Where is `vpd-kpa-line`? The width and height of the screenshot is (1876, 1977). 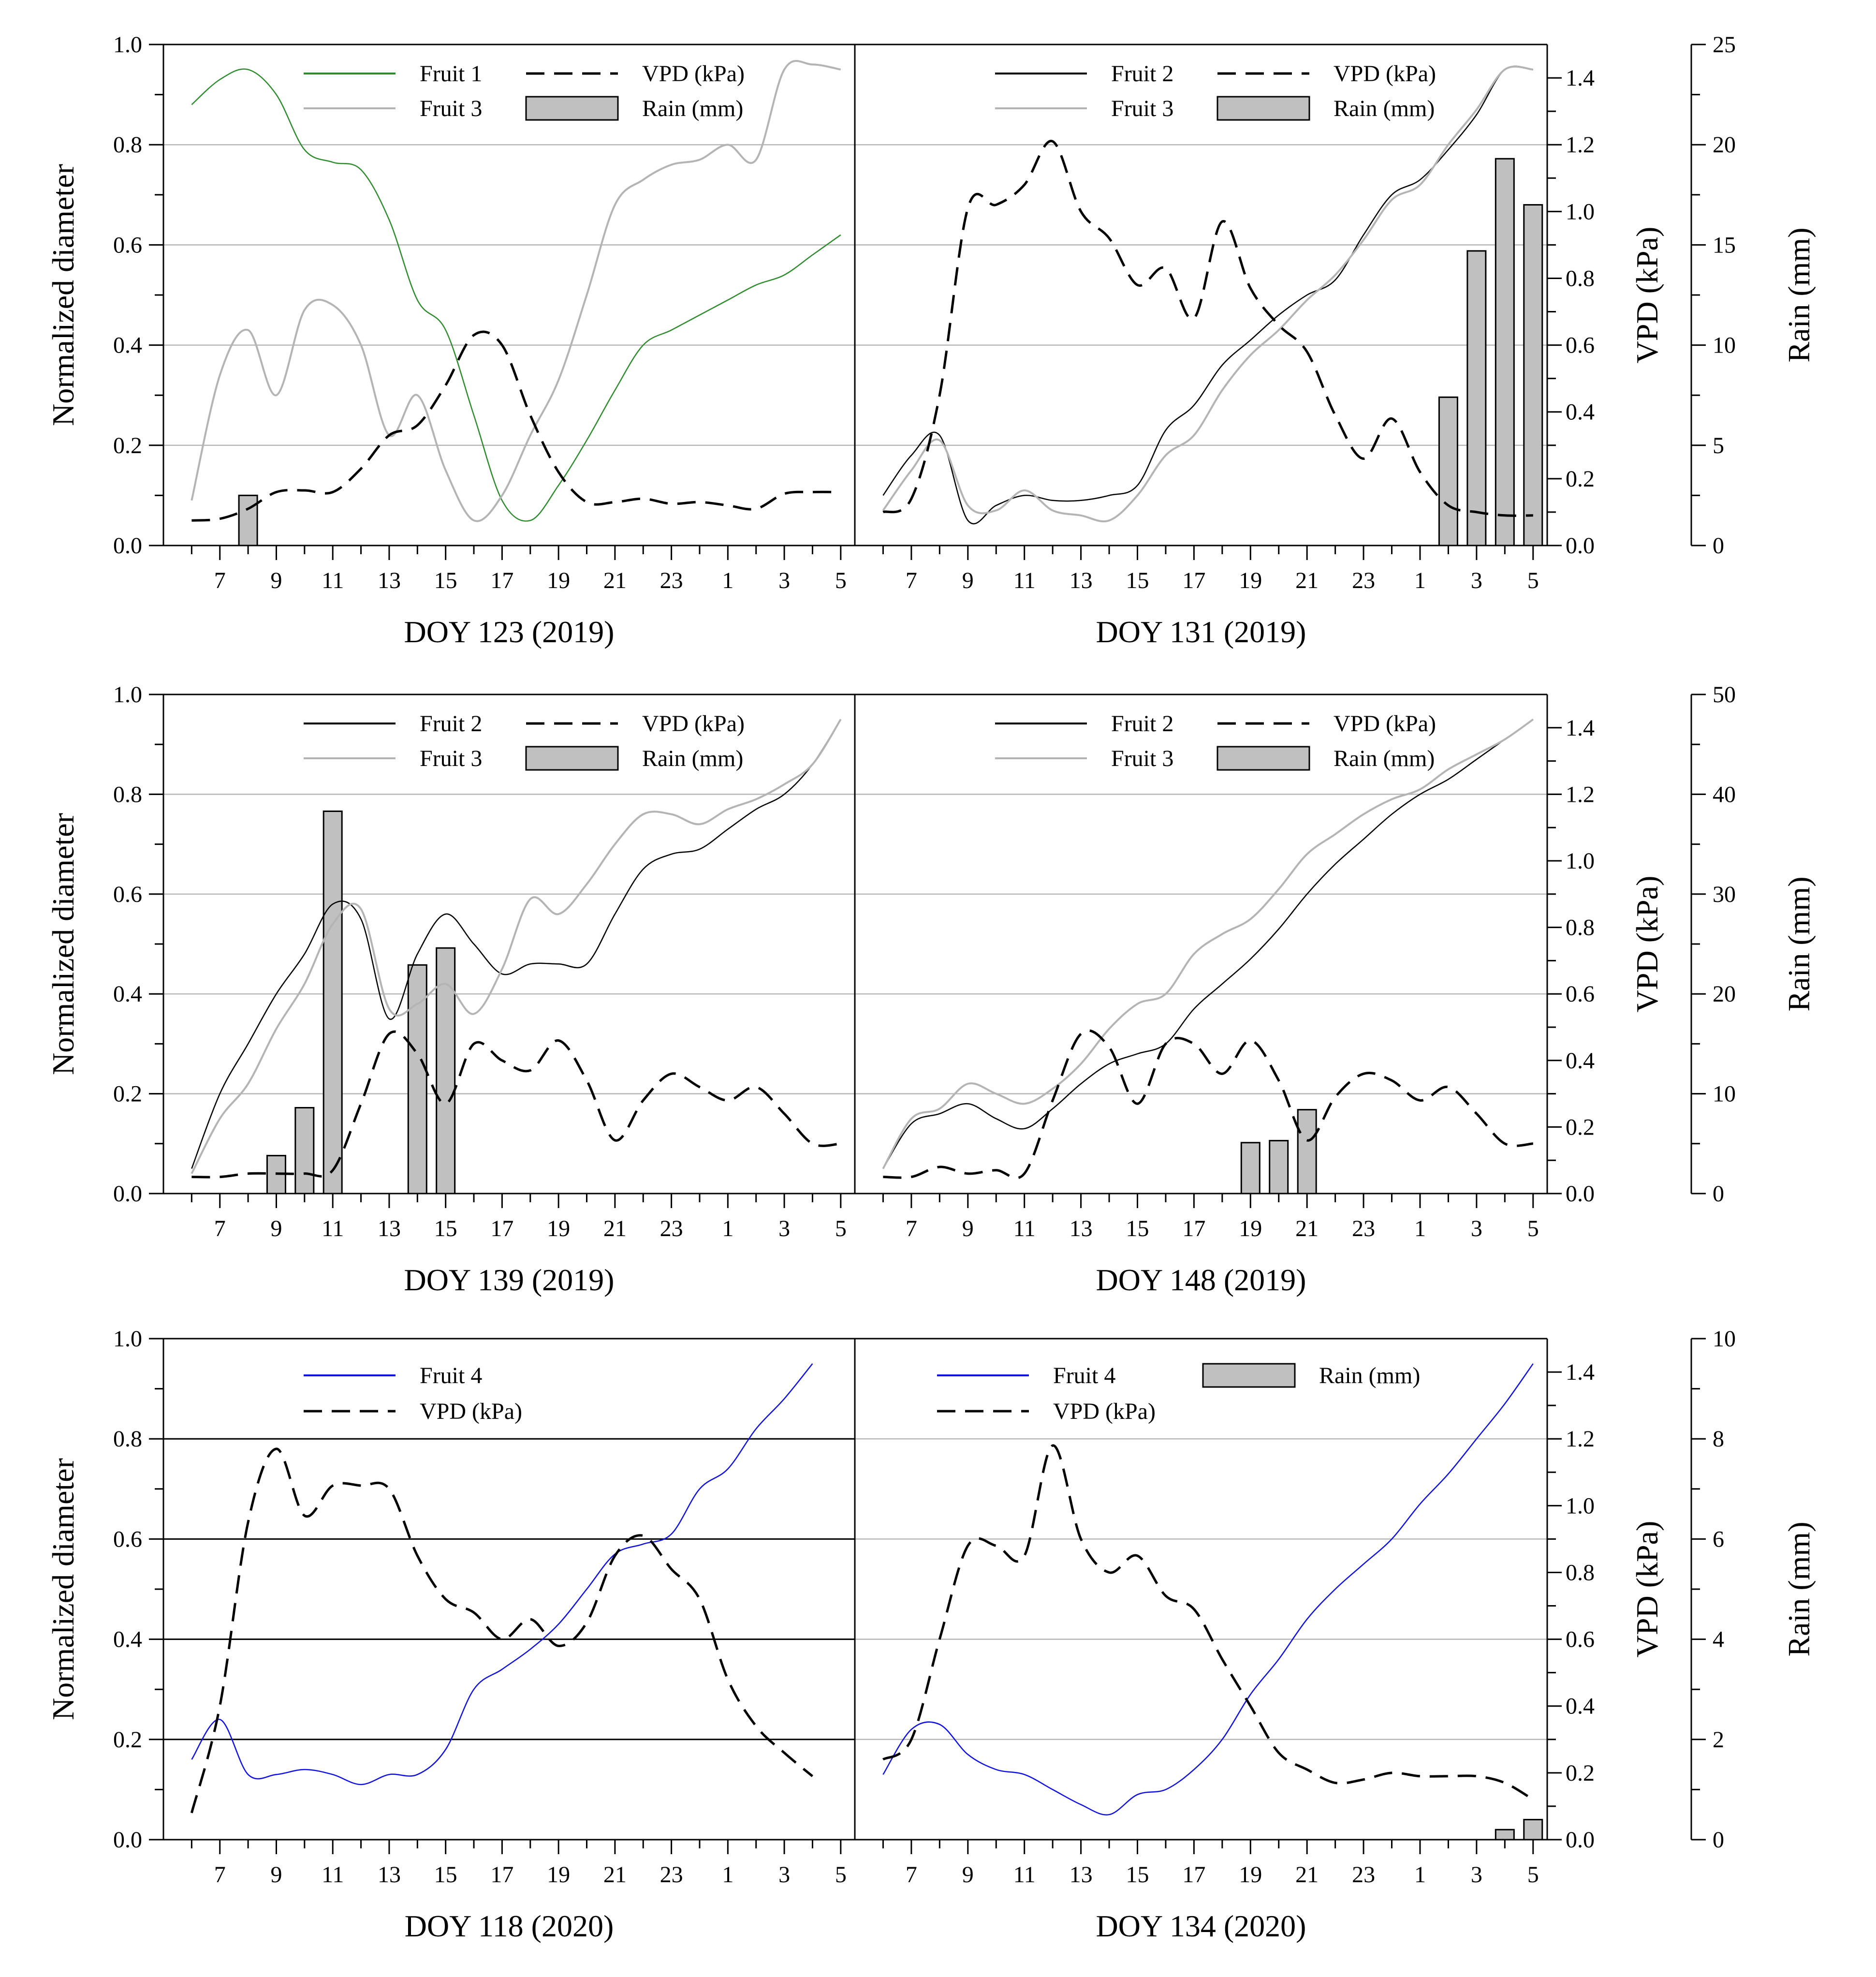
vpd-kpa-line is located at coordinates (516, 426).